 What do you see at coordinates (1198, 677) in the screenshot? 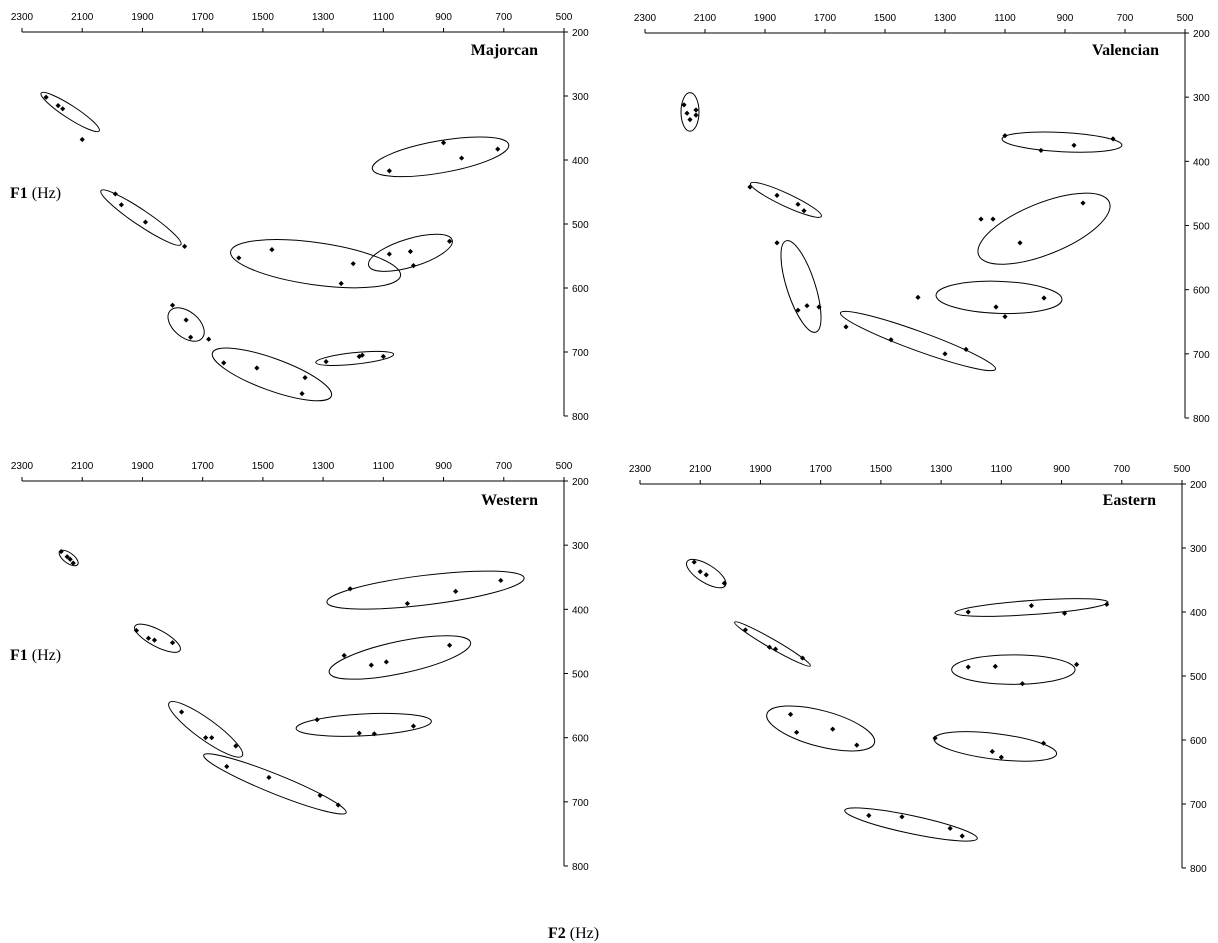
I see `y-tick-label: 500` at bounding box center [1198, 677].